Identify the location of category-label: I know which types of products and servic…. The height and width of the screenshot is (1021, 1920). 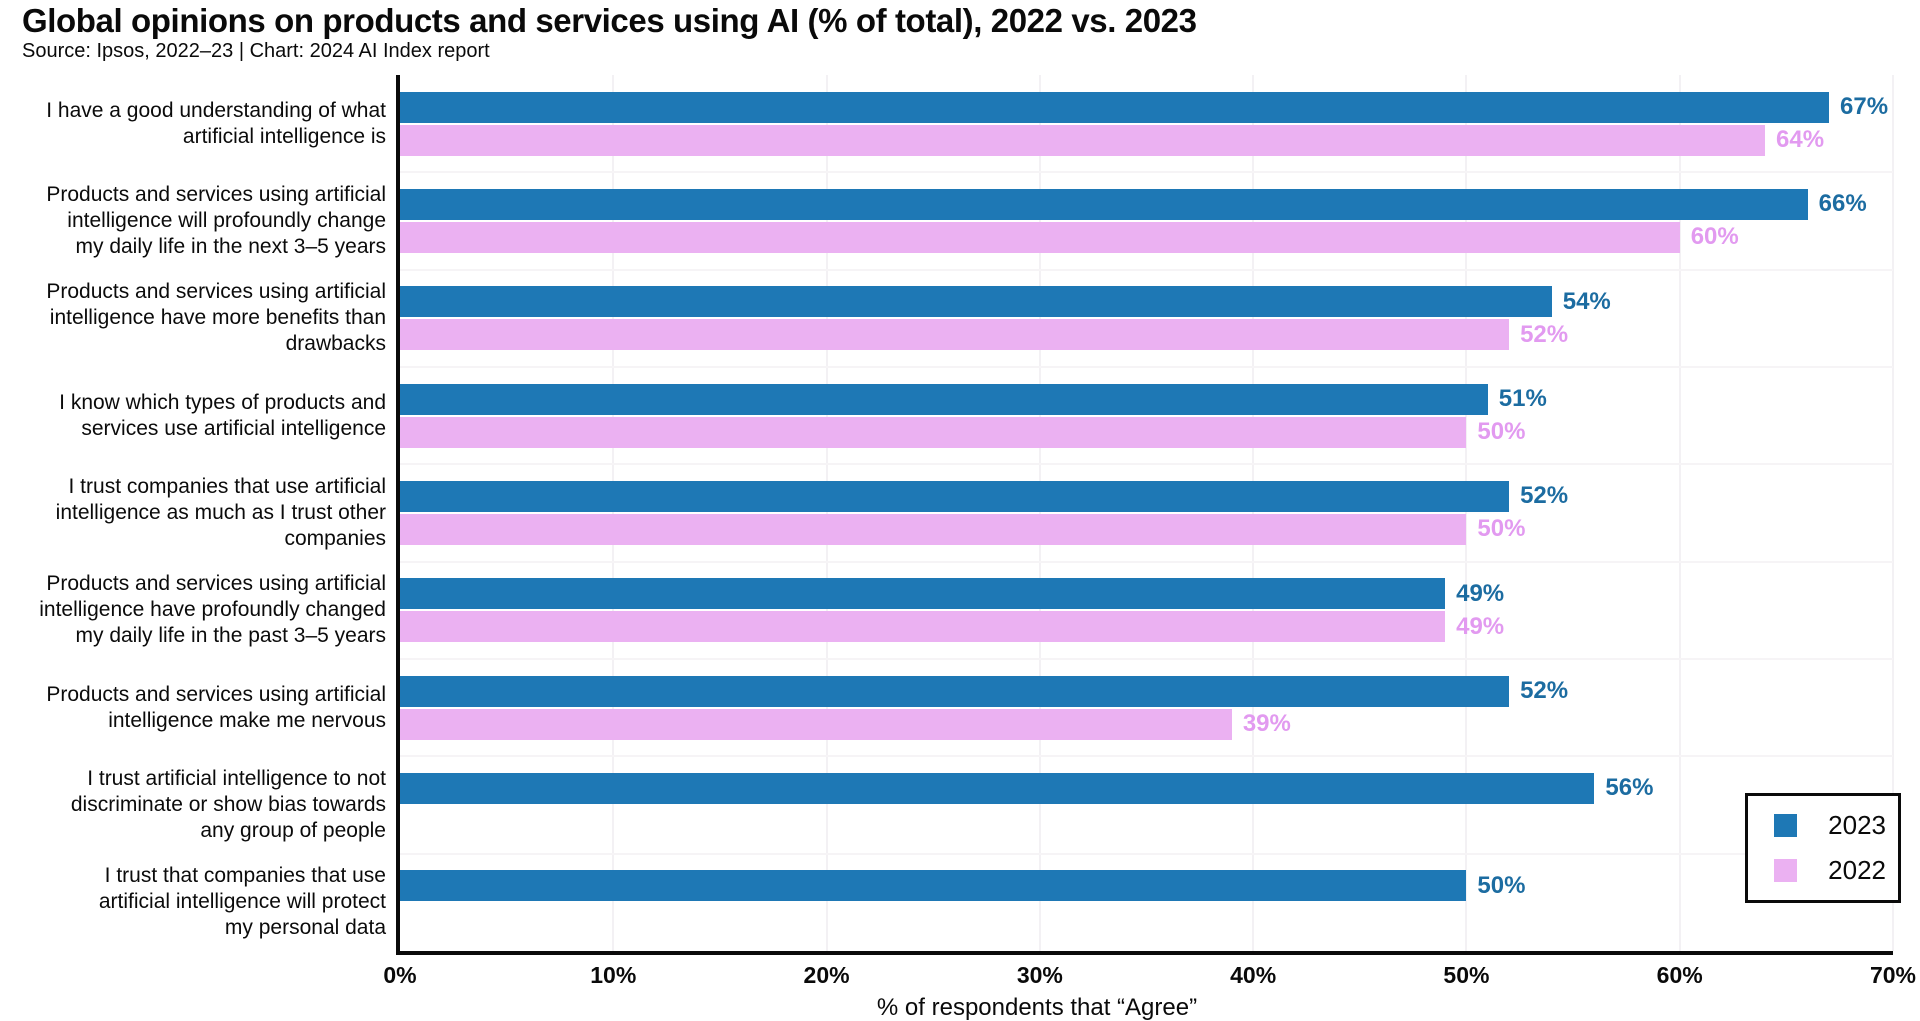
(193, 415).